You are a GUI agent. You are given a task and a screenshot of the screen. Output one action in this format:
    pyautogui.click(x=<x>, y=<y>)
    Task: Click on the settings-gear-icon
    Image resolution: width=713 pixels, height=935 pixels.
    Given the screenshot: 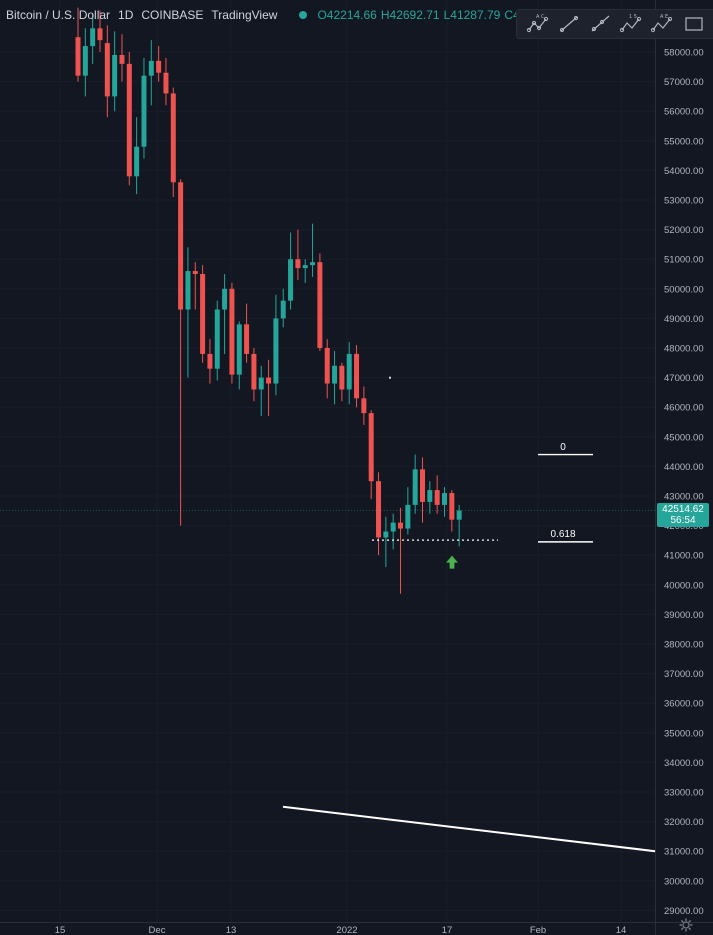 What is the action you would take?
    pyautogui.click(x=686, y=925)
    